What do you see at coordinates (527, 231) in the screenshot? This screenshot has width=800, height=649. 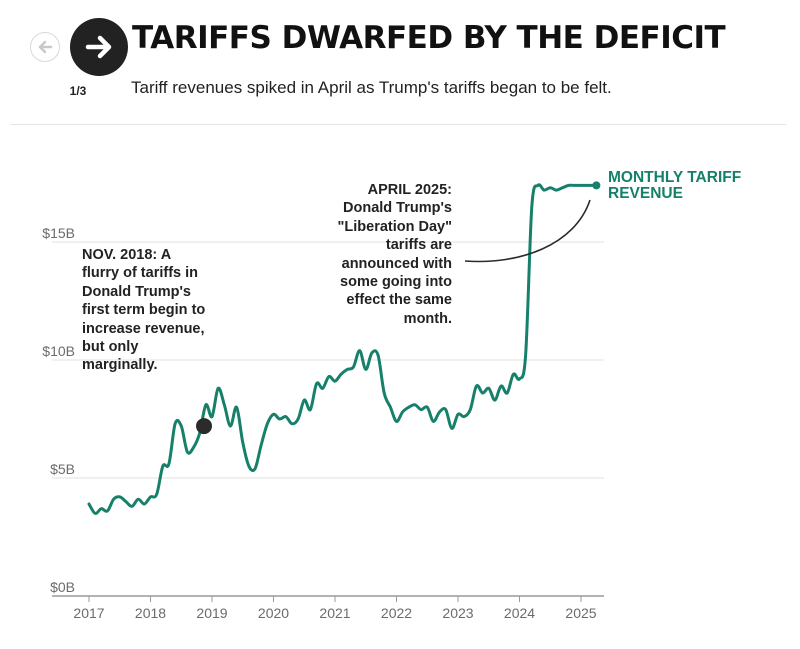 I see `callout-line-april-2025` at bounding box center [527, 231].